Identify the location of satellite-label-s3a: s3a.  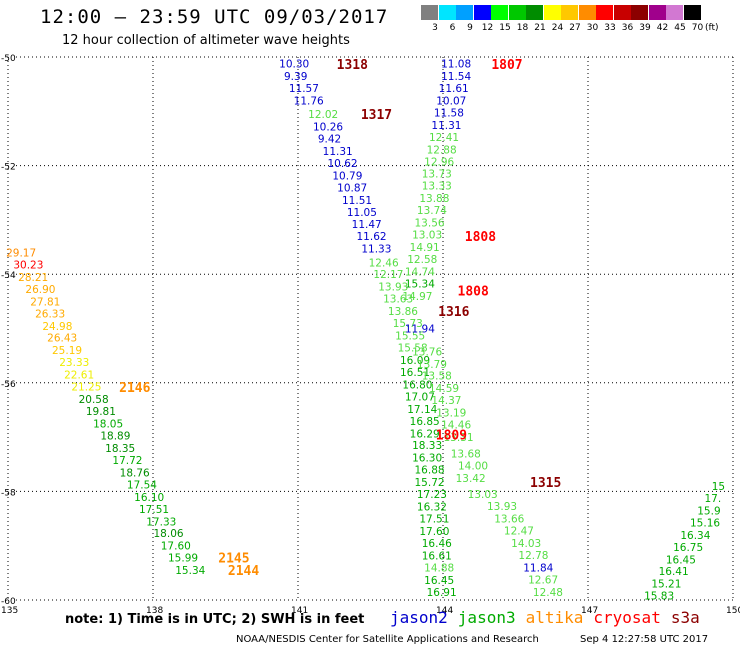
(685, 617).